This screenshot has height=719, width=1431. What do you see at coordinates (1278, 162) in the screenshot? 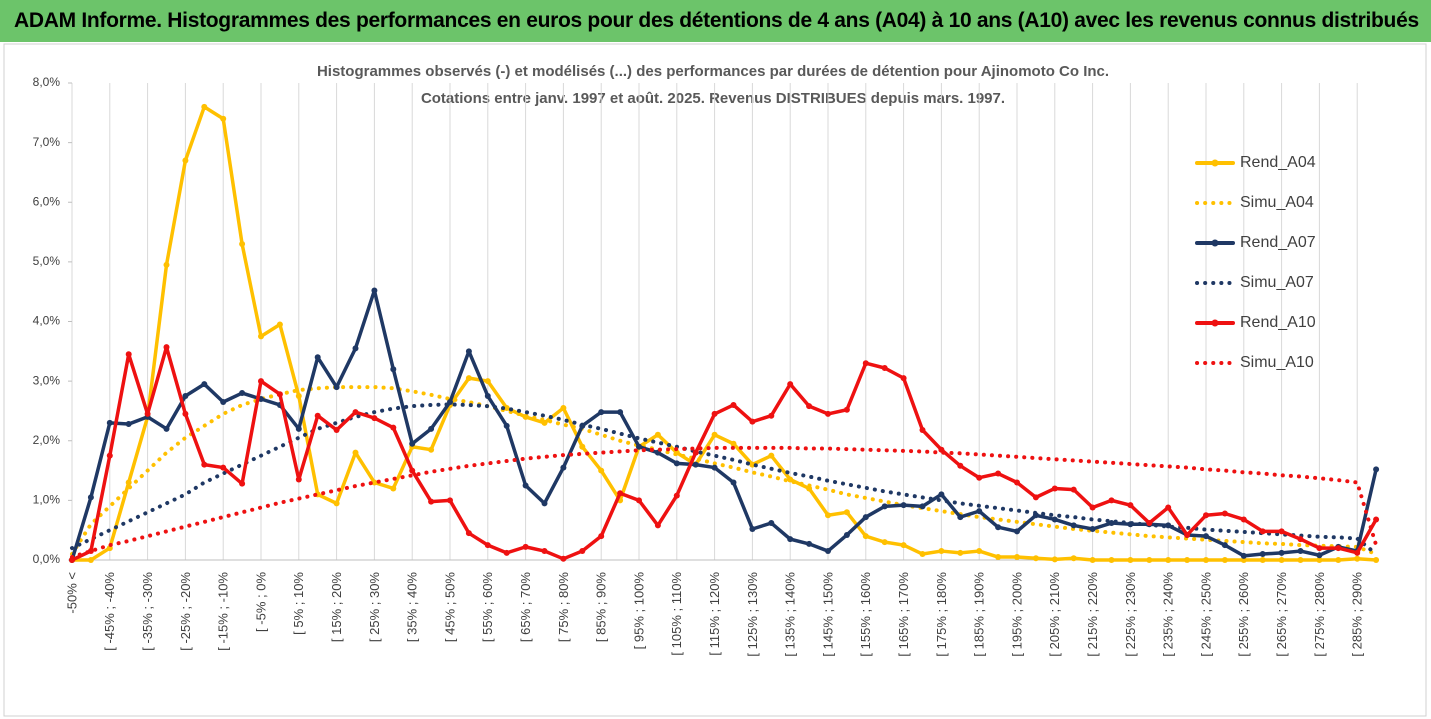
I see `legend-label: Rend_A04` at bounding box center [1278, 162].